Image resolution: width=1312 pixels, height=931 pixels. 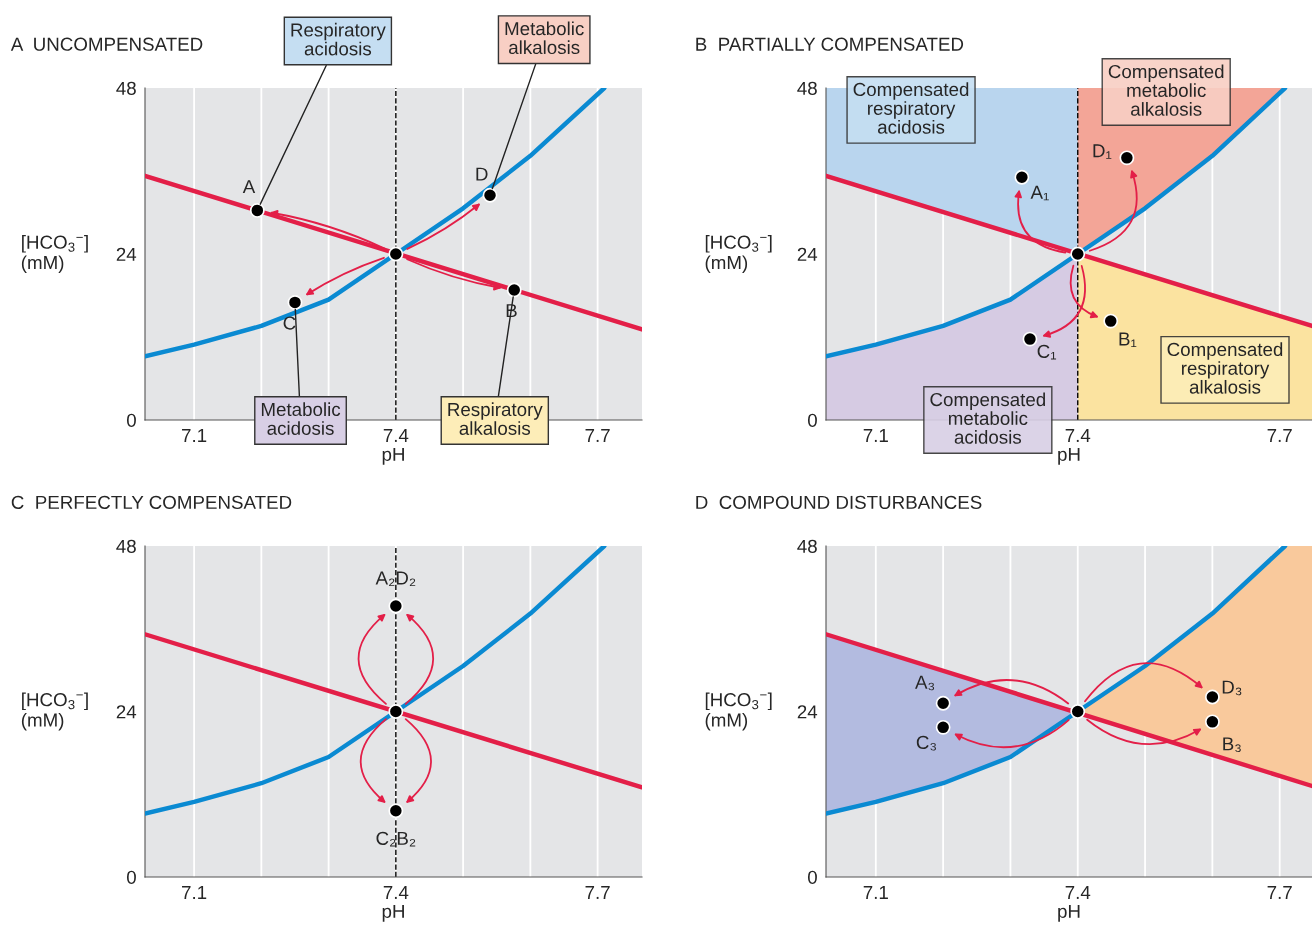 What do you see at coordinates (1166, 90) in the screenshot?
I see `annotation: Compensated metabolic alkalosis` at bounding box center [1166, 90].